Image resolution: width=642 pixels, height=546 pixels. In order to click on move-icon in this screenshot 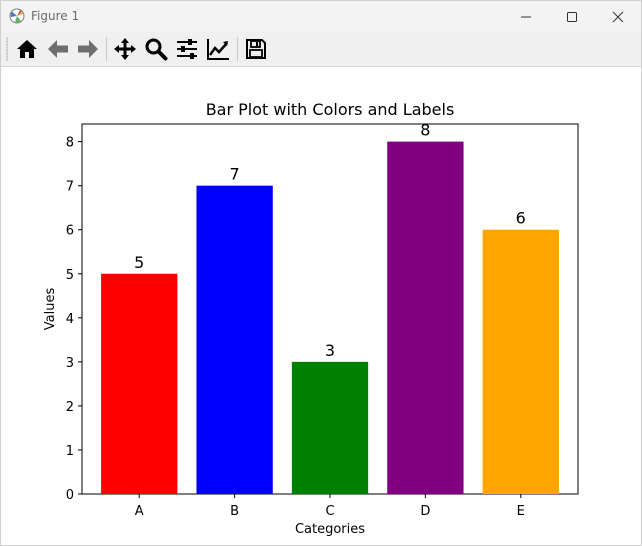, I will do `click(125, 49)`.